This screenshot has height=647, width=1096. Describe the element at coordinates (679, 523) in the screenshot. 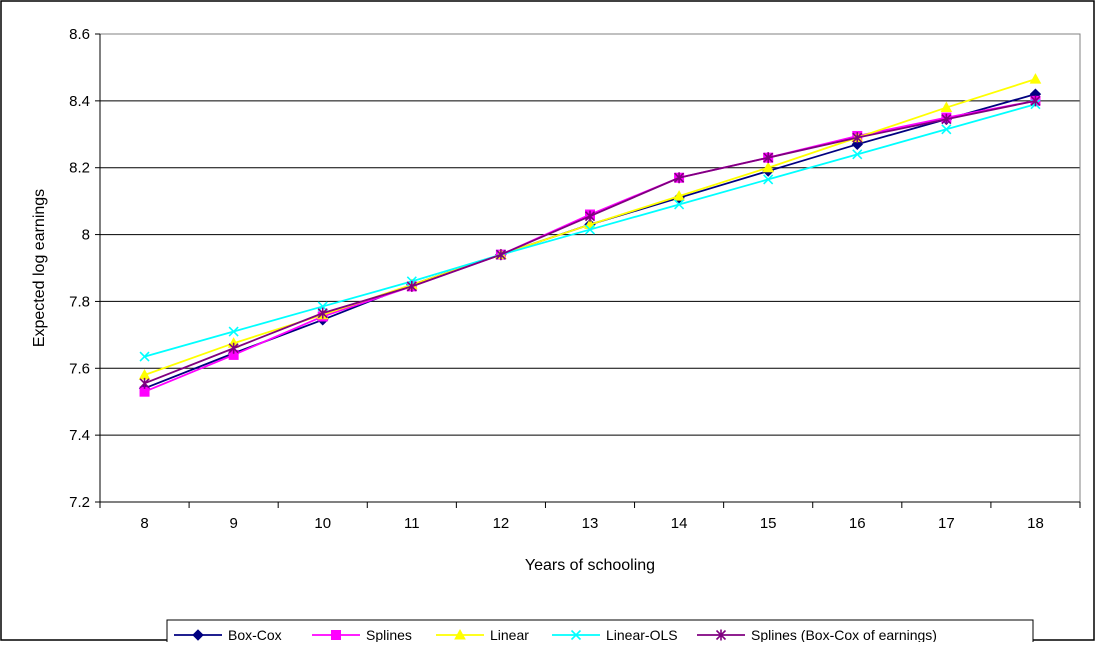

I see `x-tick-label: 14` at that location.